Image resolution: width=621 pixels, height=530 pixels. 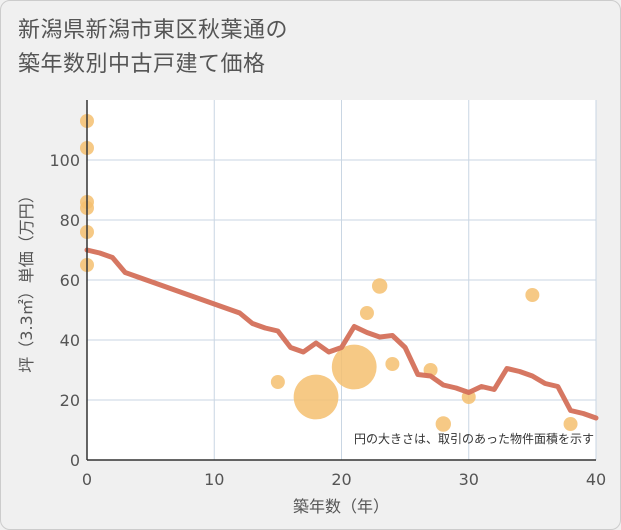 I want to click on x-axis-label: 築年数（年）, so click(x=341, y=506).